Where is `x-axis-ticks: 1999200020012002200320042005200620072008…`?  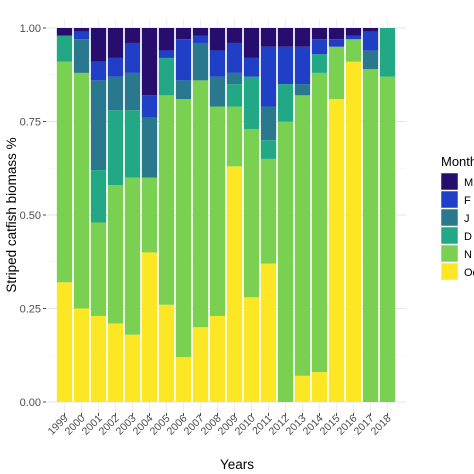 x-axis-ticks: 1999200020012002200320042005200620072008… is located at coordinates (220, 425).